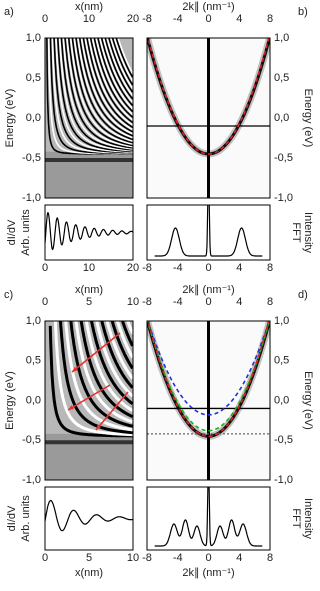  Describe the element at coordinates (147, 268) in the screenshot. I see `lower-tick-label: -8` at that location.